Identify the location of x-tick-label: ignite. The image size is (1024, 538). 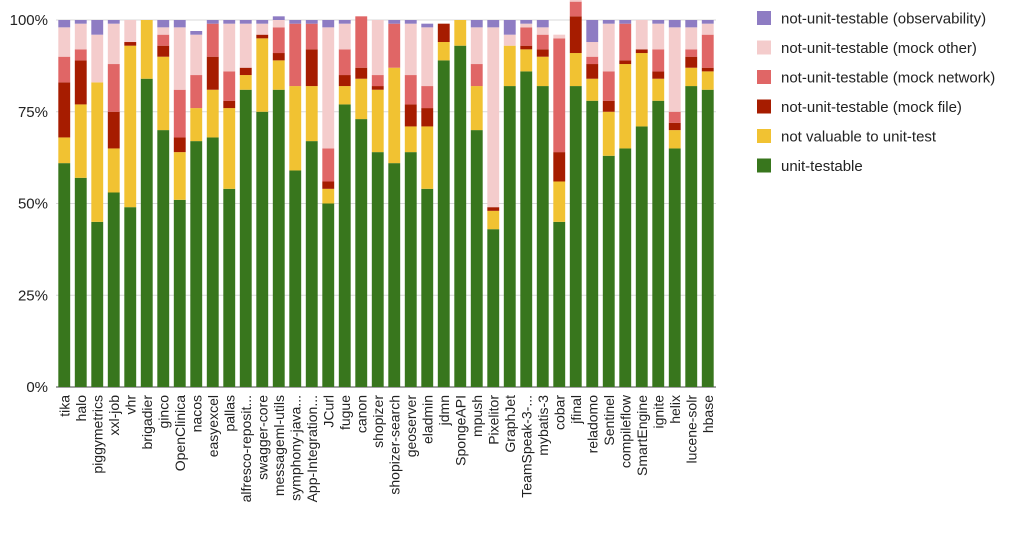
(658, 412).